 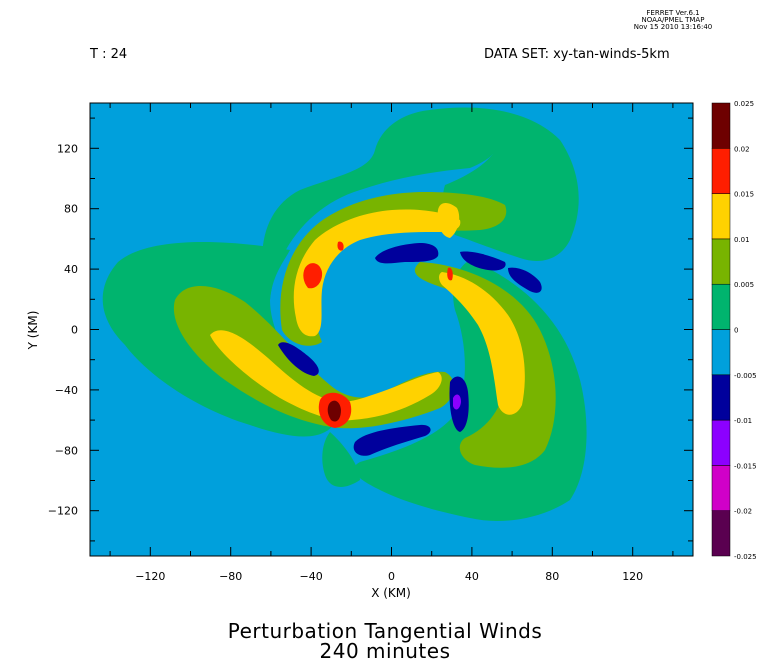 I want to click on dataset-label: DATA SET: xy-tan-winds-5km, so click(x=577, y=54).